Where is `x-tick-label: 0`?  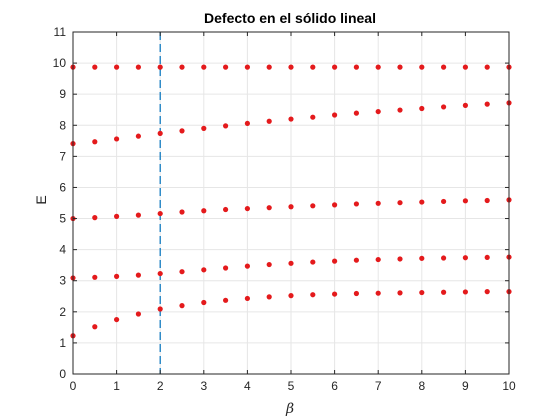 x-tick-label: 0 is located at coordinates (73, 386).